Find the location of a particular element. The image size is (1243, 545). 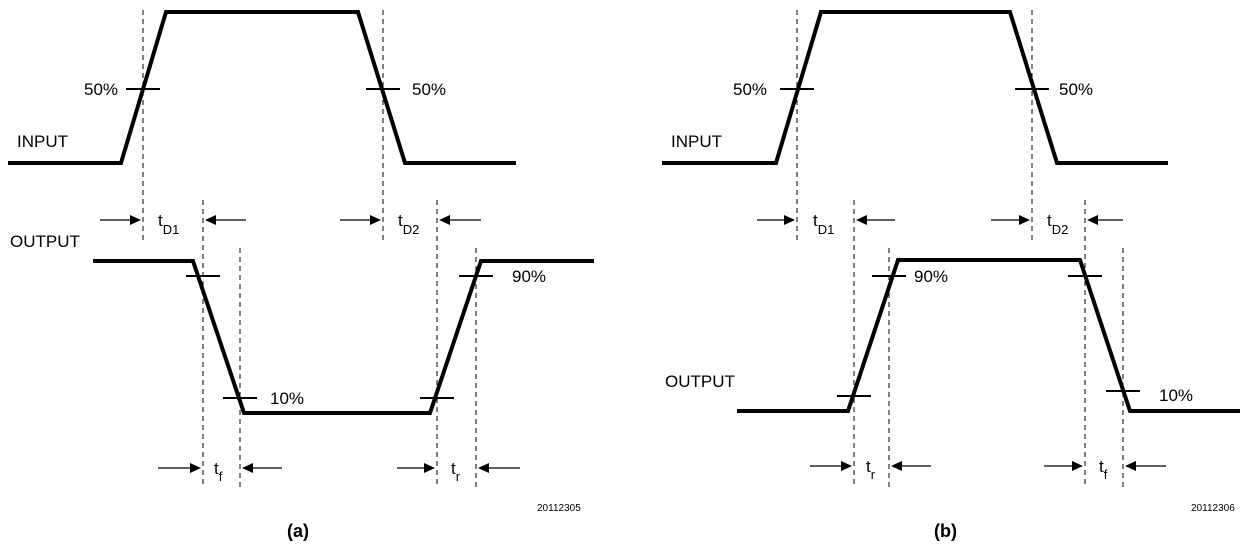

panel-b-output-waveform is located at coordinates (988, 335).